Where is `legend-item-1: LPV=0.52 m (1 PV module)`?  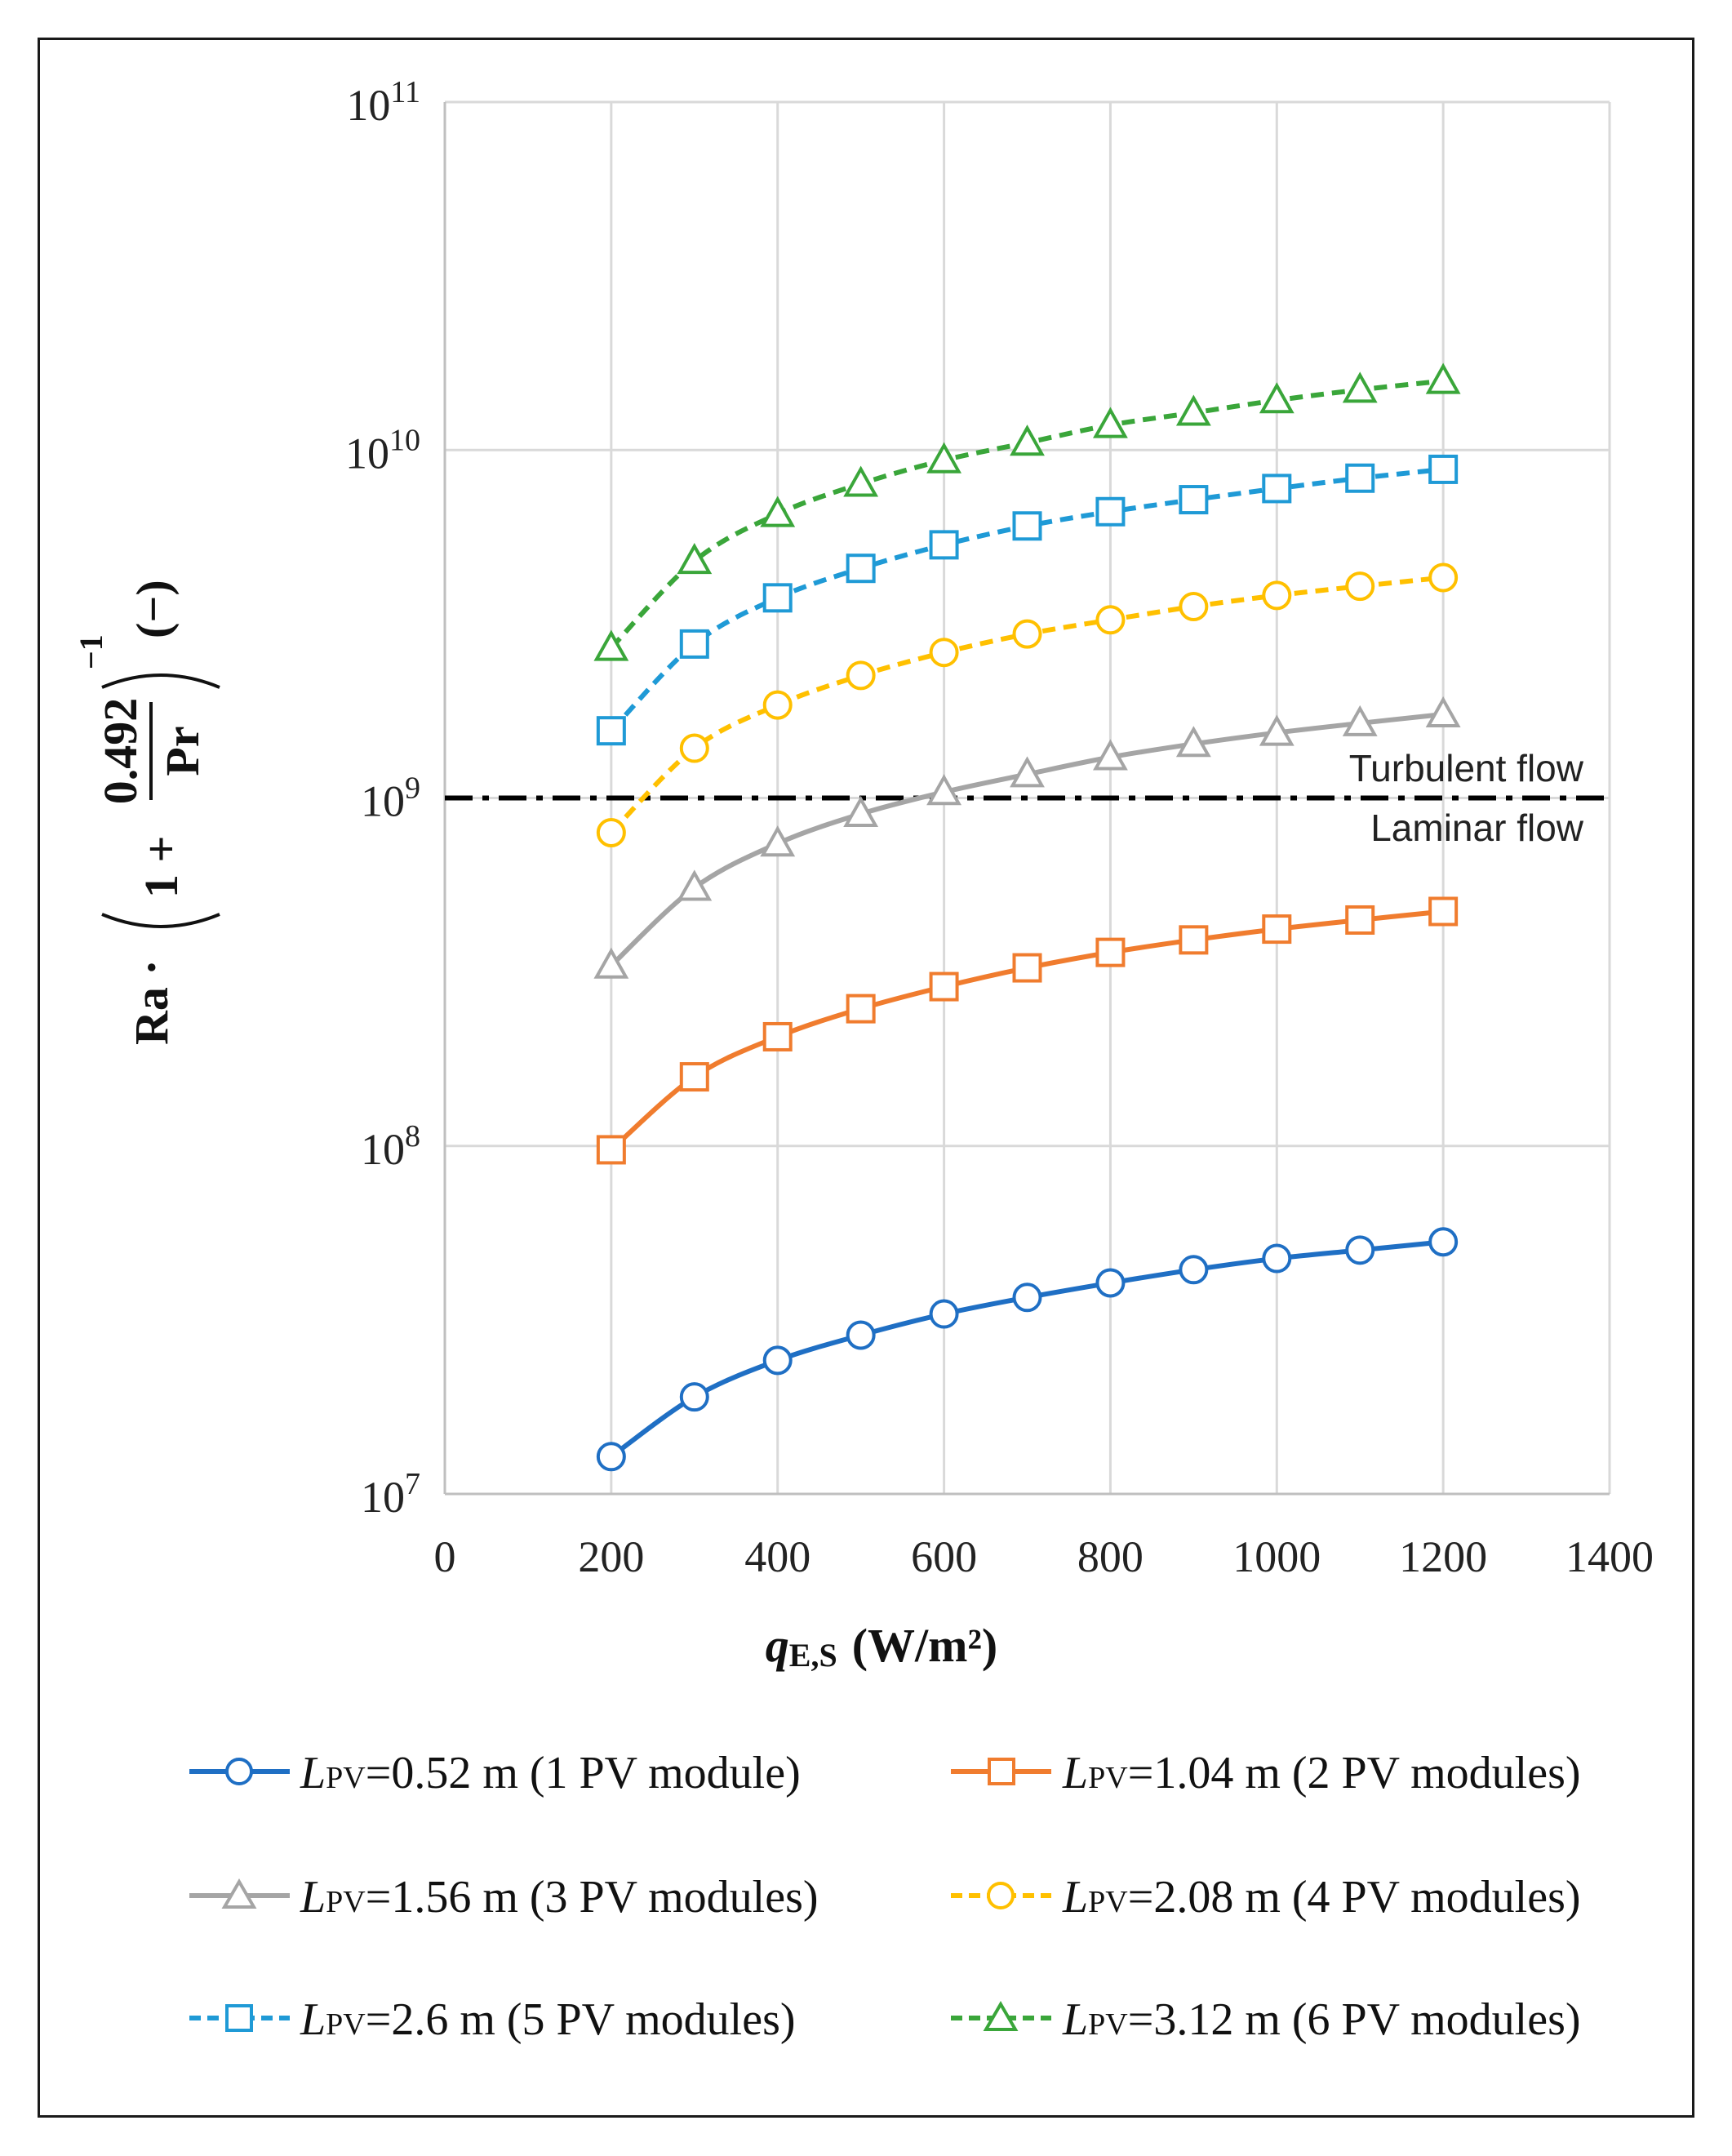
legend-item-1: LPV=0.52 m (1 PV module) is located at coordinates (495, 1773).